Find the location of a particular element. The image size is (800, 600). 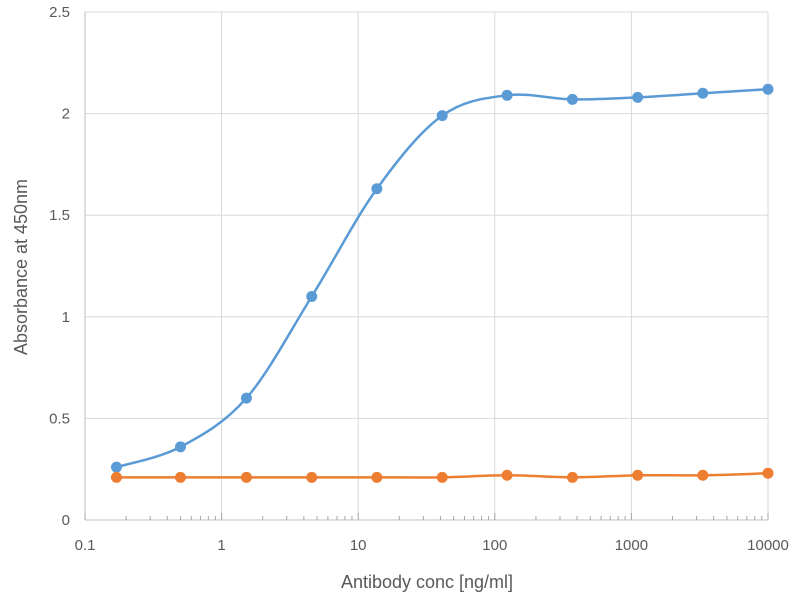

x-tick-label: 100 is located at coordinates (494, 545).